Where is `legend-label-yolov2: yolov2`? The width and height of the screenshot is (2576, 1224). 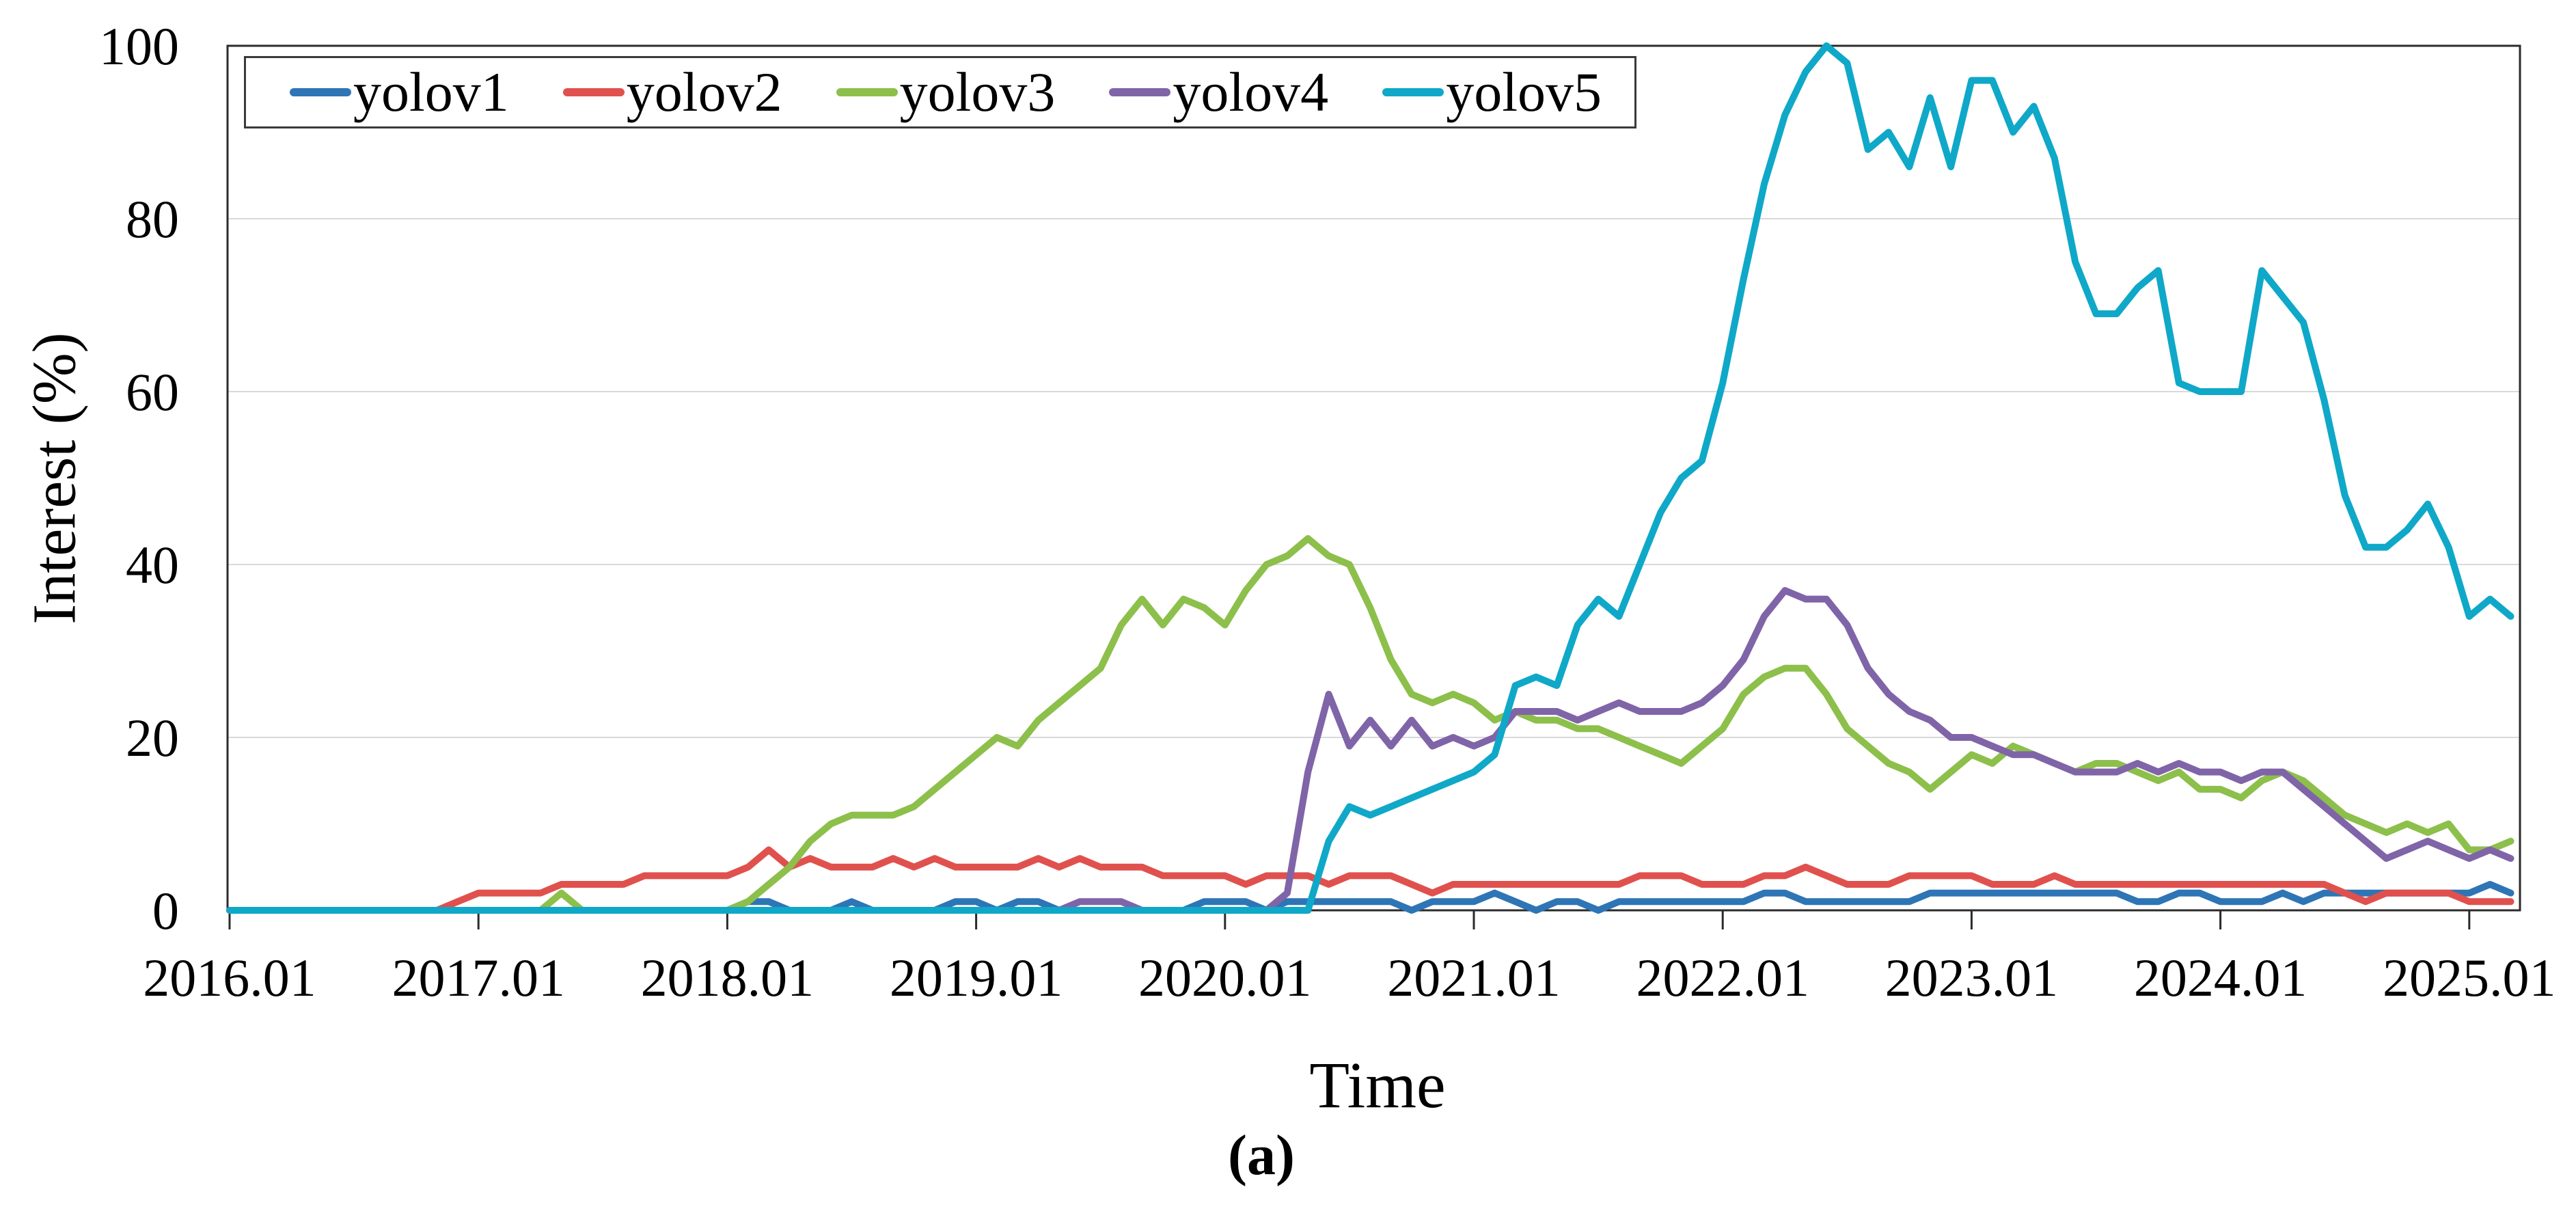 legend-label-yolov2: yolov2 is located at coordinates (704, 92).